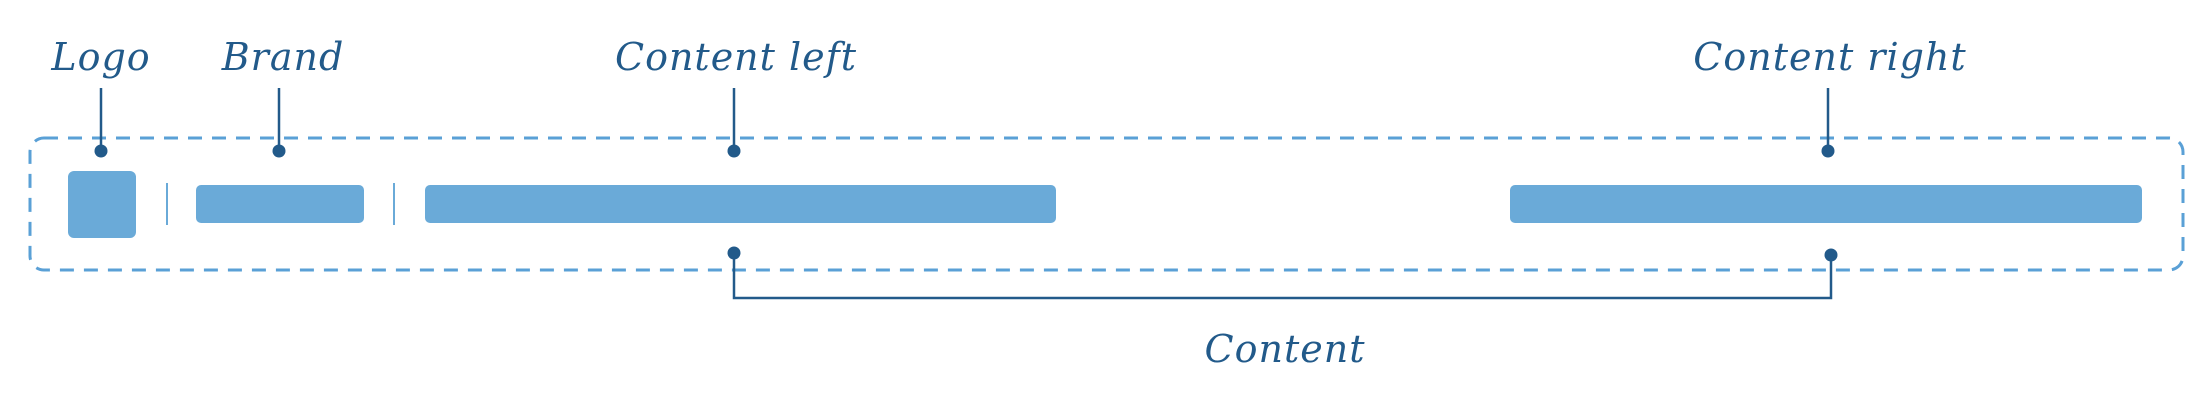  What do you see at coordinates (1828, 123) in the screenshot?
I see `callout-content-right-pointer` at bounding box center [1828, 123].